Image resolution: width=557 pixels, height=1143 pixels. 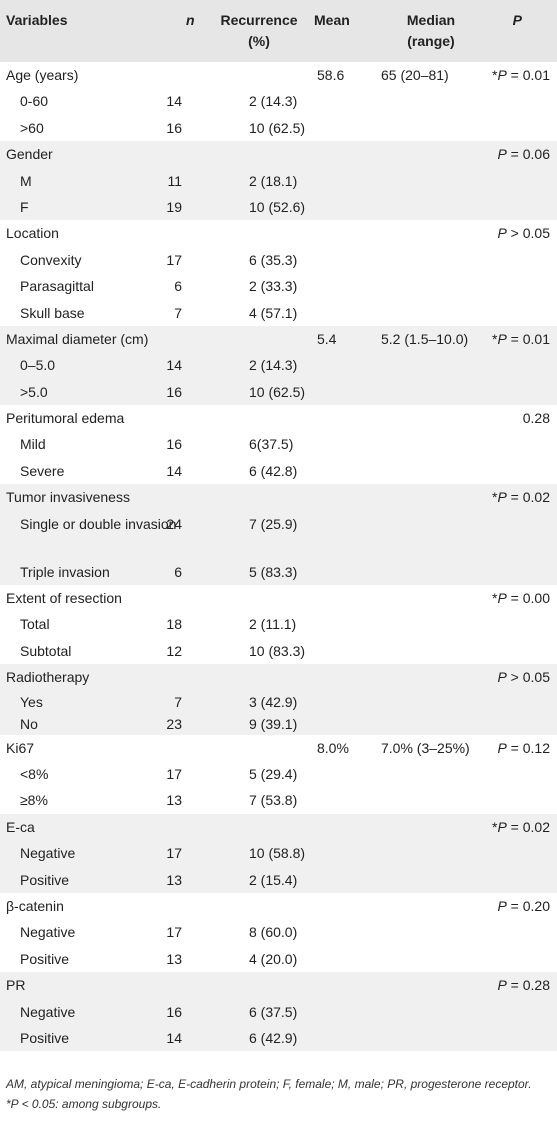 I want to click on row-recurrence: 6 (42.8), so click(x=273, y=470).